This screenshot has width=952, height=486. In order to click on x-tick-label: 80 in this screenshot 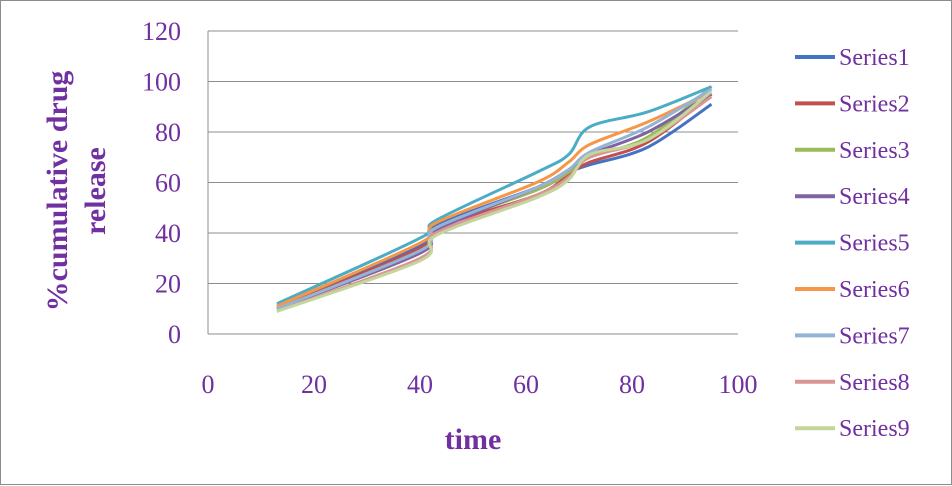, I will do `click(632, 384)`.